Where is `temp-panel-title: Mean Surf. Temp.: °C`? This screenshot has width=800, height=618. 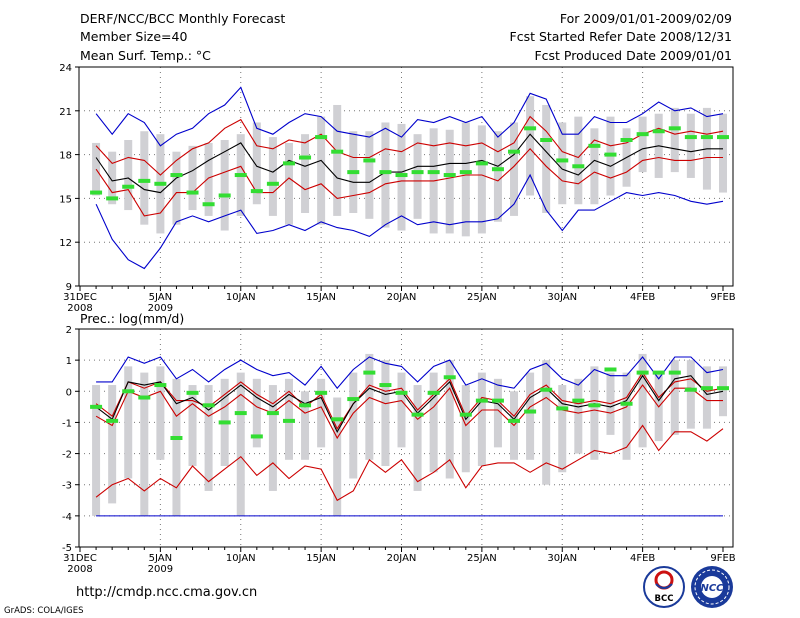
temp-panel-title: Mean Surf. Temp.: °C is located at coordinates (145, 55).